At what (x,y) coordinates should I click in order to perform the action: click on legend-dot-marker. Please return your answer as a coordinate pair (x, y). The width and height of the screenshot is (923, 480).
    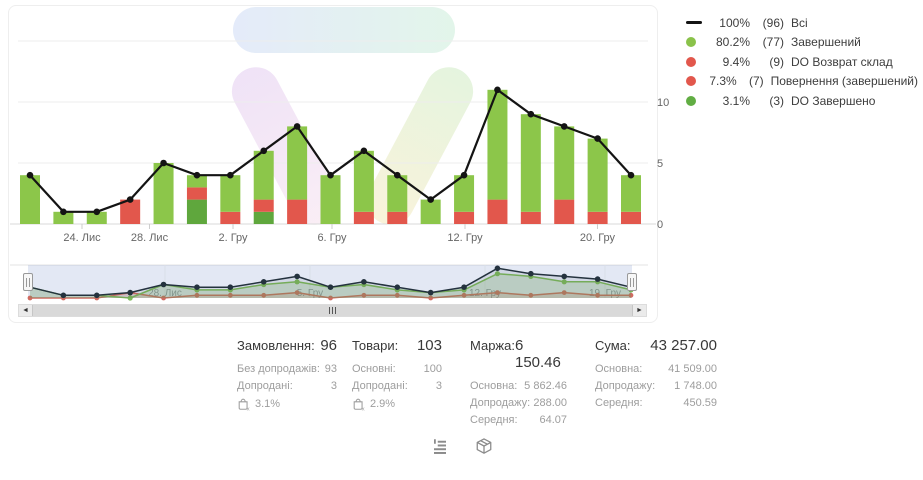
    Looking at the image, I should click on (694, 81).